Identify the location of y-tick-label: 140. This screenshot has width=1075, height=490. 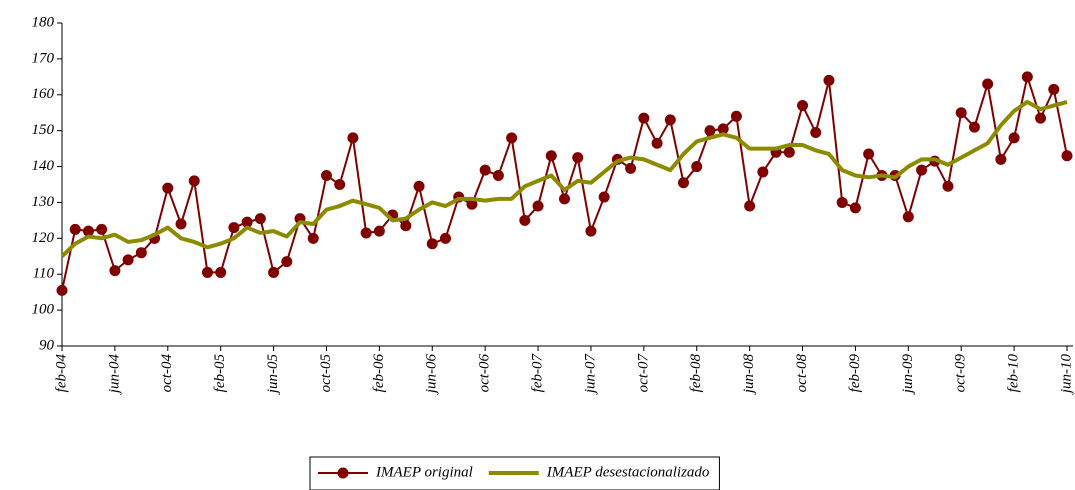
(43, 166).